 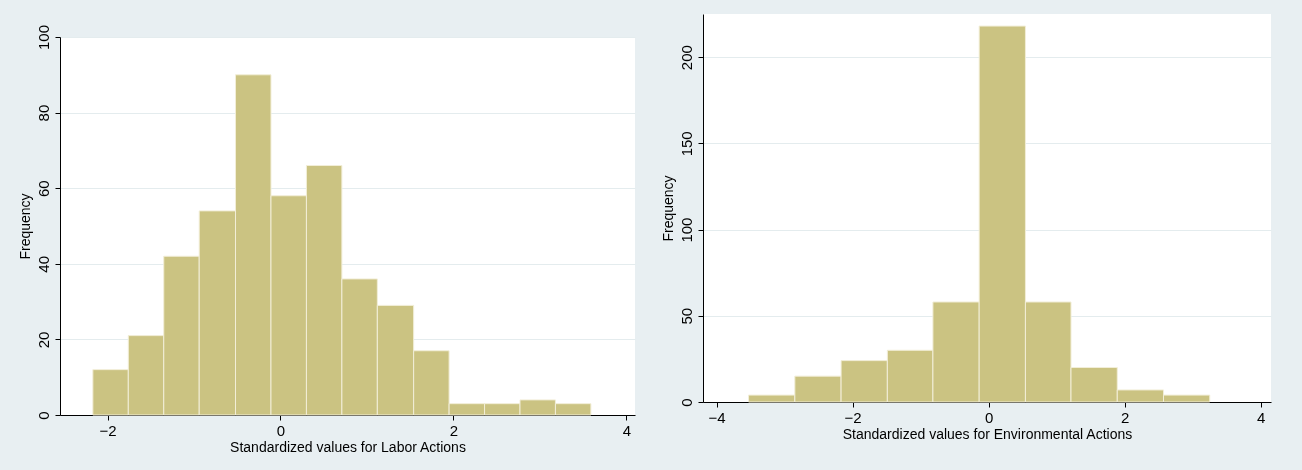 What do you see at coordinates (686, 144) in the screenshot?
I see `y-tick-label: 150` at bounding box center [686, 144].